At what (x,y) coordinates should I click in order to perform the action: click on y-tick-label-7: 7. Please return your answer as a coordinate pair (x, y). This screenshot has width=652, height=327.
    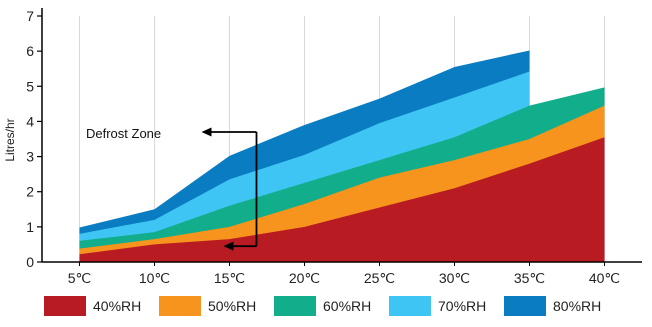
    Looking at the image, I should click on (30, 16).